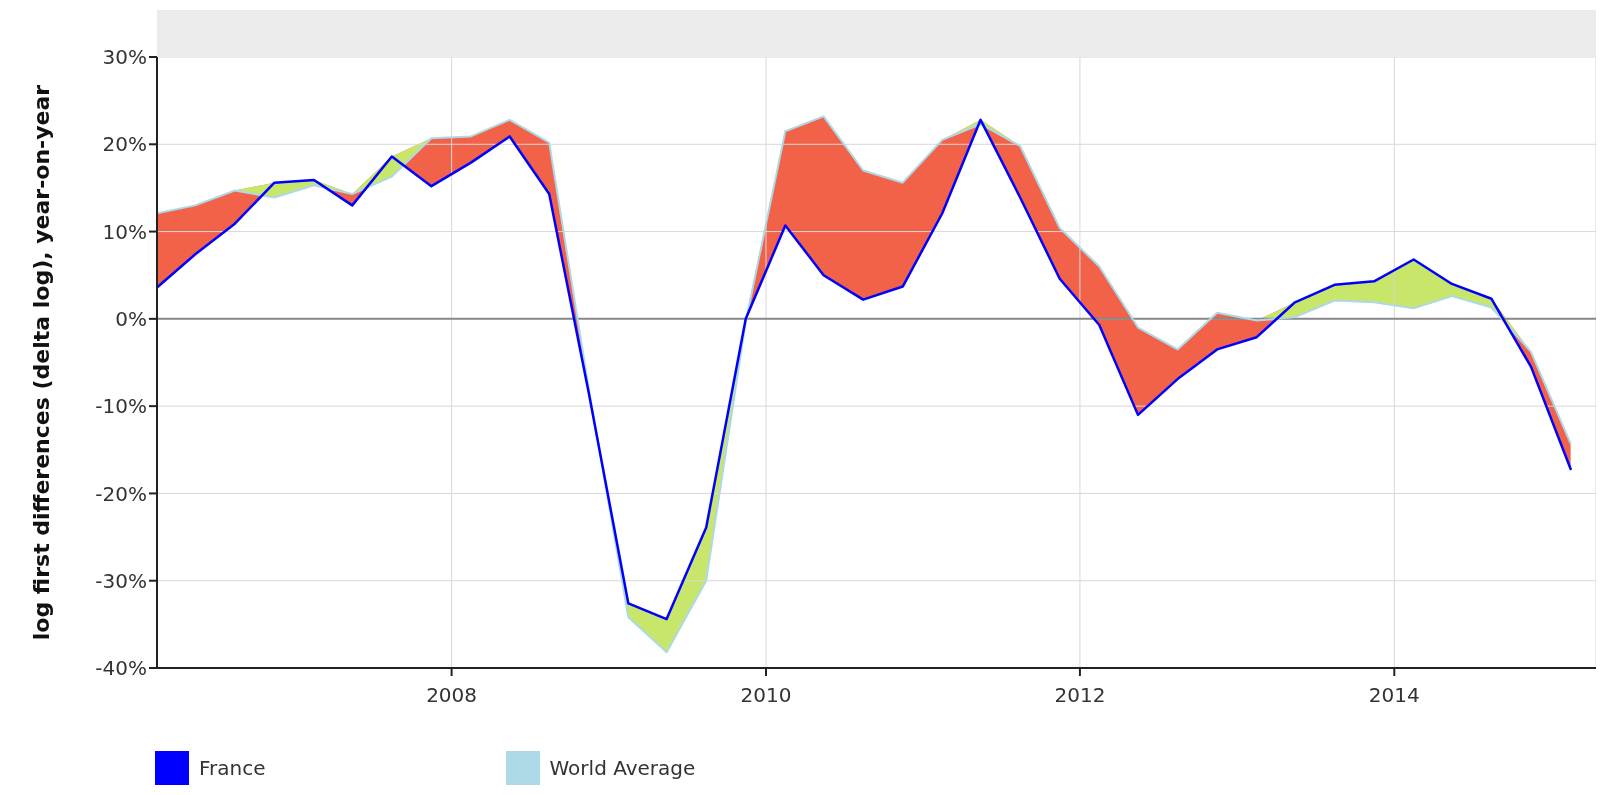 This screenshot has width=1604, height=795. Describe the element at coordinates (131, 318) in the screenshot. I see `y-tick-label: 0%` at that location.